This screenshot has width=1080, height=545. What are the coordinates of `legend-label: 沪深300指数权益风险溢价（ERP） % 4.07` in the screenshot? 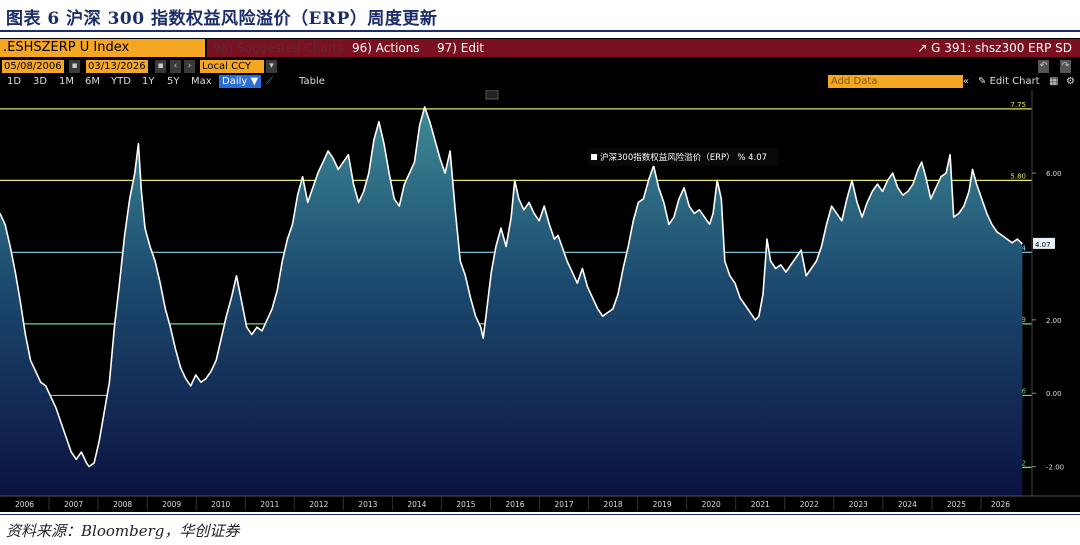 It's located at (683, 157).